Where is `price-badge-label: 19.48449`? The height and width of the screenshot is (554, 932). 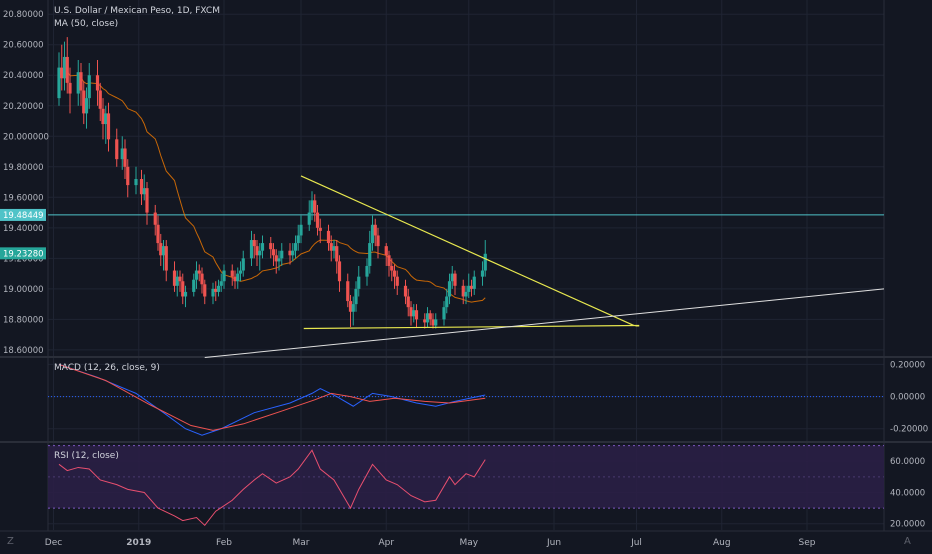 price-badge-label: 19.48449 is located at coordinates (23, 216).